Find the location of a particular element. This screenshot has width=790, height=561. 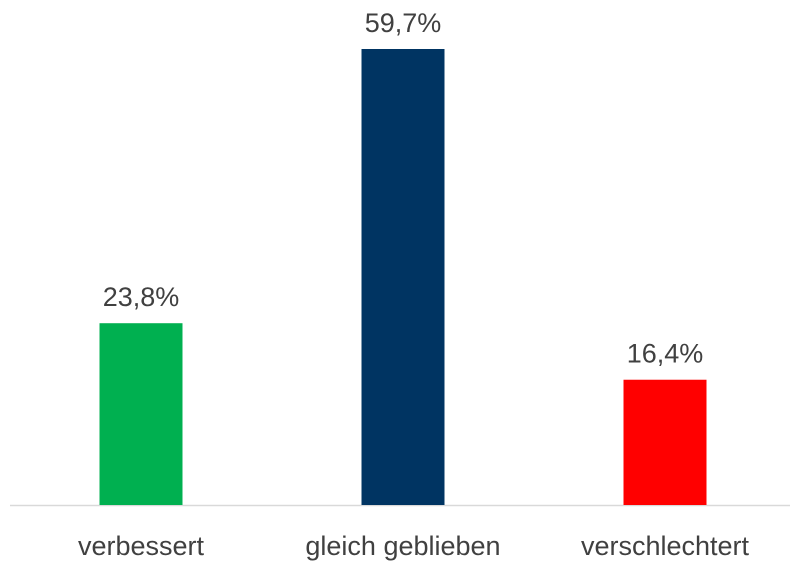

value-label: 16,4% is located at coordinates (665, 354).